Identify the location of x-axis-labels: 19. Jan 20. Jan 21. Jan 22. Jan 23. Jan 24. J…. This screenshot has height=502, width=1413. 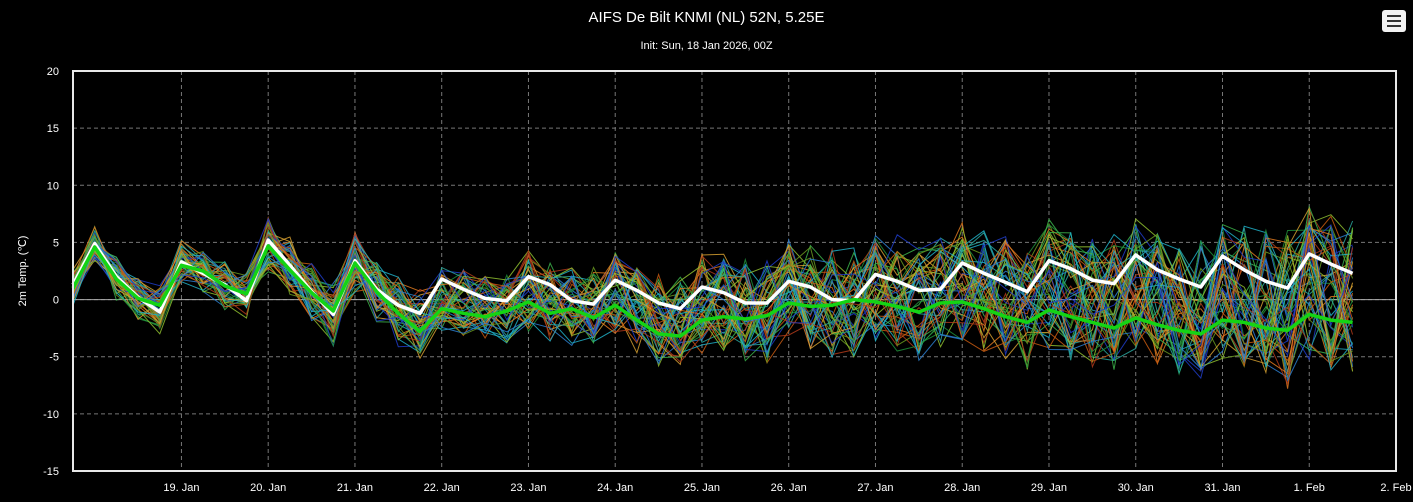
(787, 488).